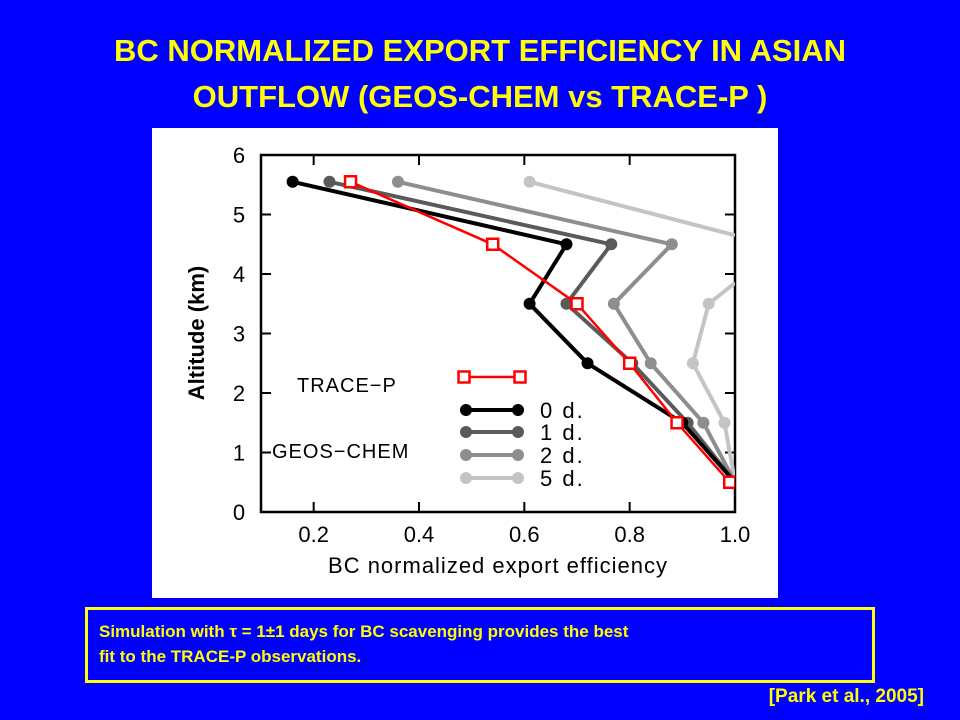  I want to click on x-tick-label: 0.6, so click(524, 534).